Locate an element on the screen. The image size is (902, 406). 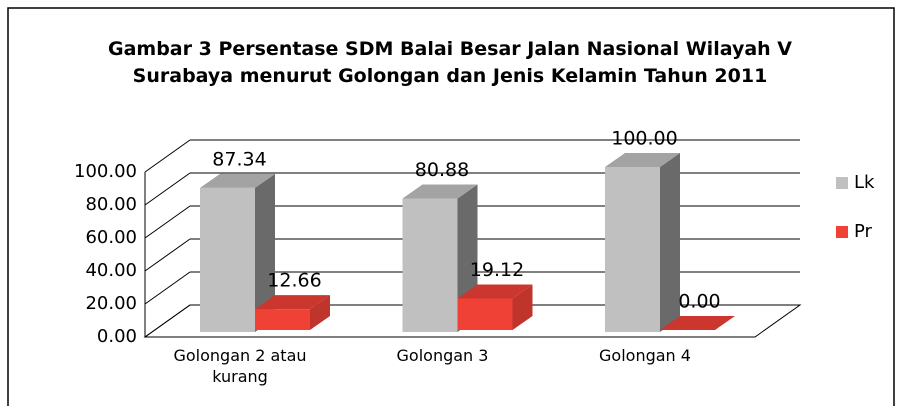
data-label: 19.12 is located at coordinates (497, 270).